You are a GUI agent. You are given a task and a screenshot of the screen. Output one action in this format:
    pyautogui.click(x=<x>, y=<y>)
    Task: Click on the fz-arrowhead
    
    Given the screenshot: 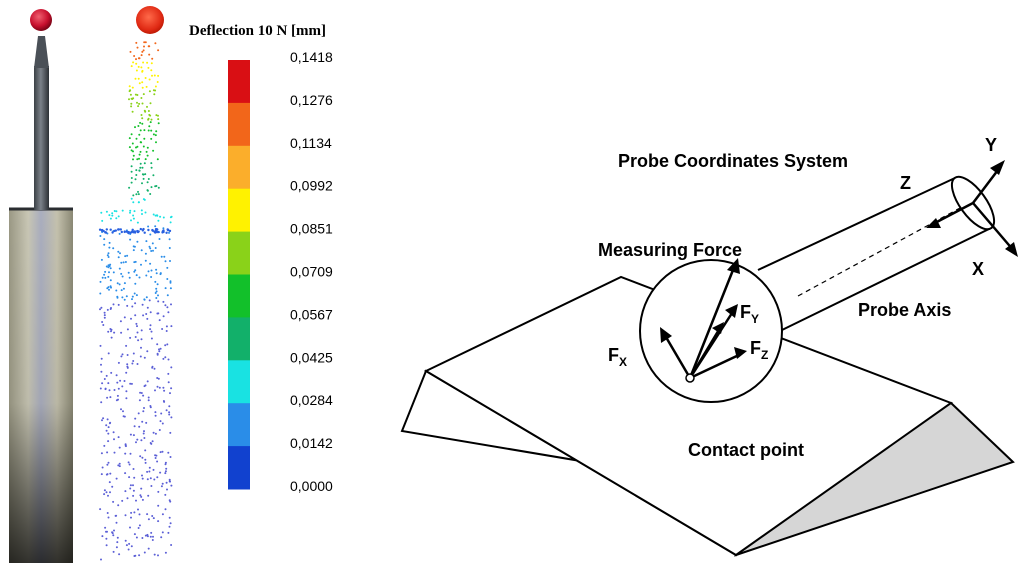 What is the action you would take?
    pyautogui.click(x=740, y=353)
    